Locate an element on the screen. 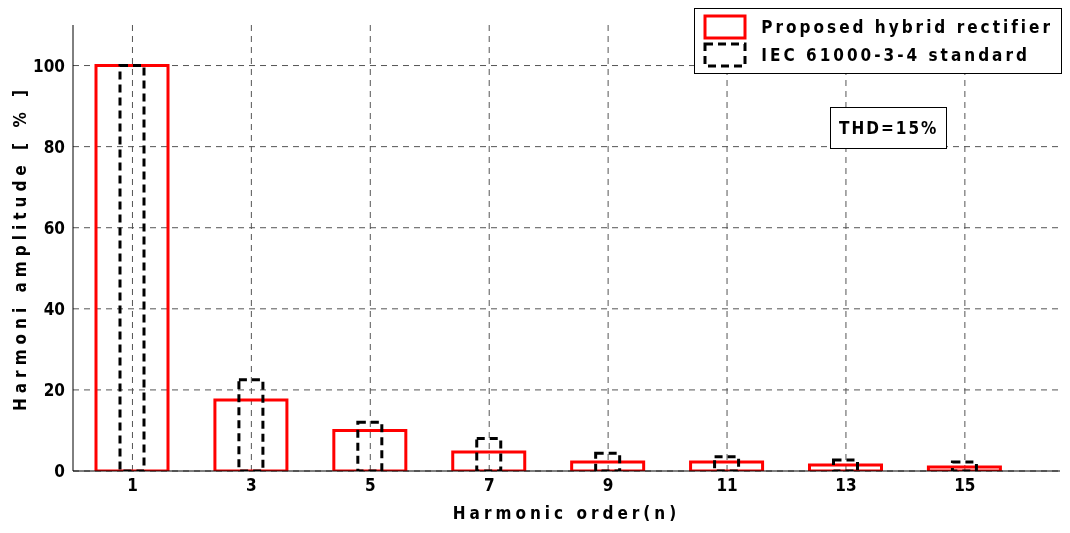 The width and height of the screenshot is (1070, 533). x-tick-label: 15 is located at coordinates (965, 485).